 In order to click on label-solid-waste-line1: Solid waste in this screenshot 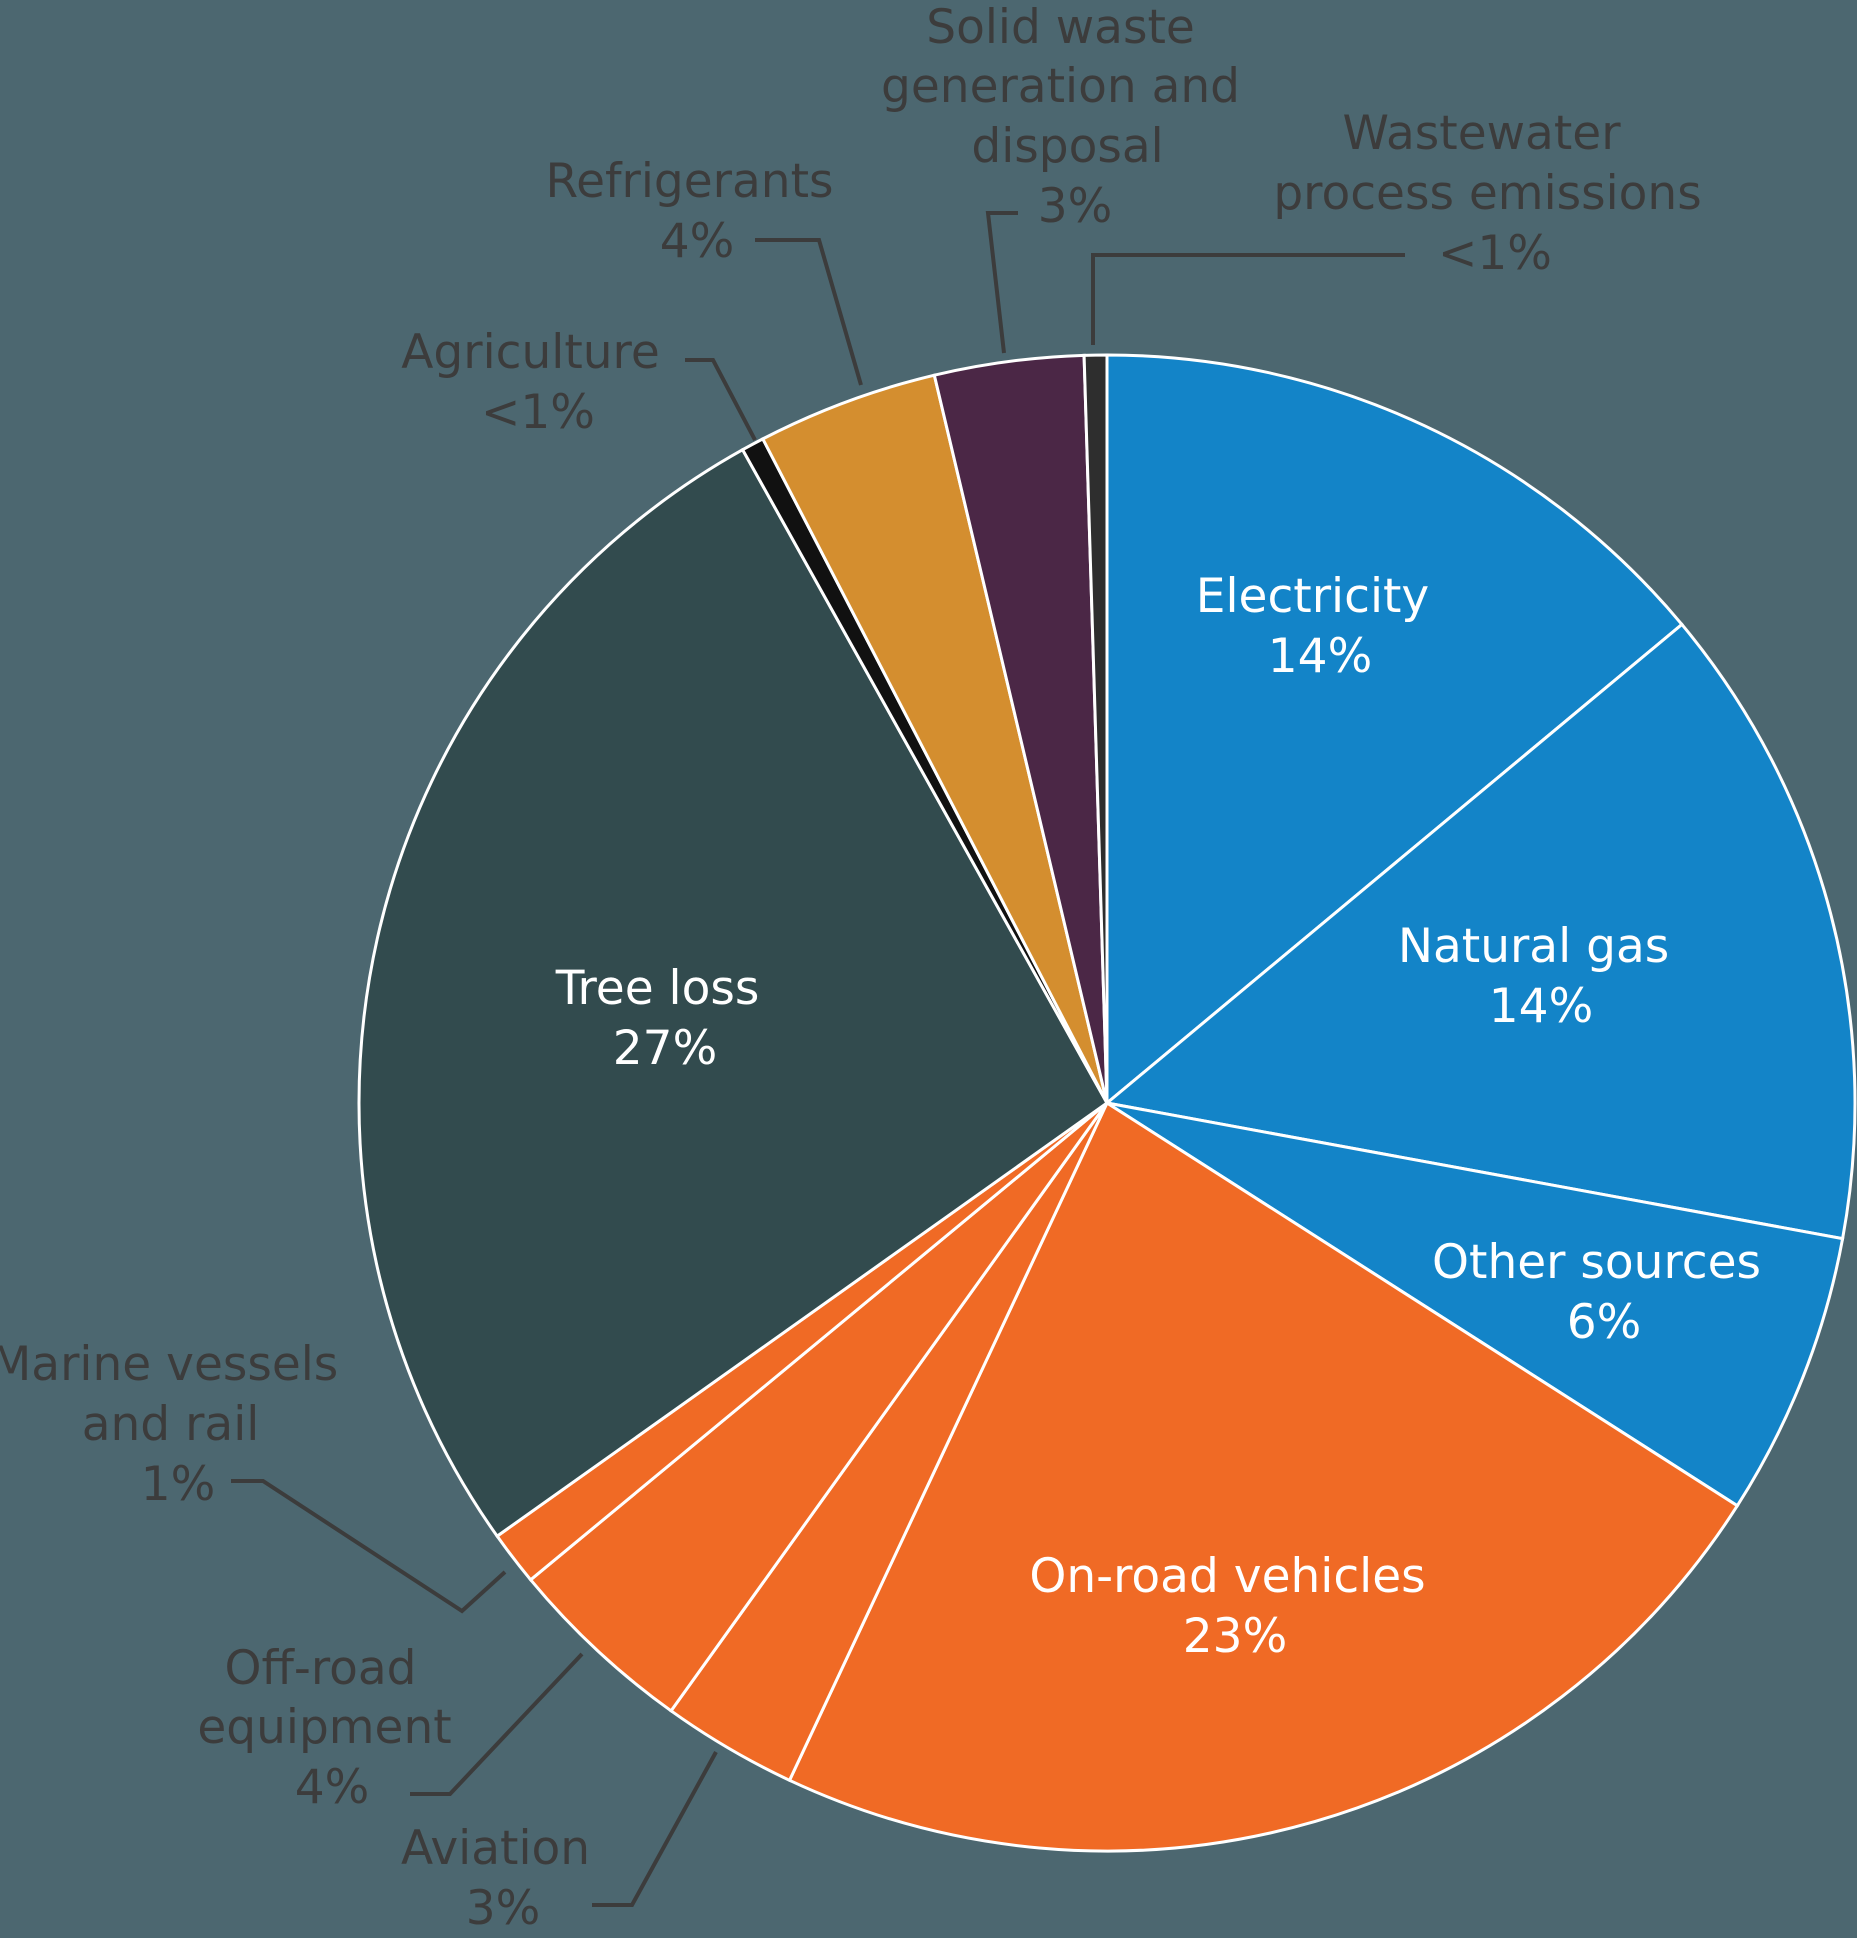, I will do `click(1060, 27)`.